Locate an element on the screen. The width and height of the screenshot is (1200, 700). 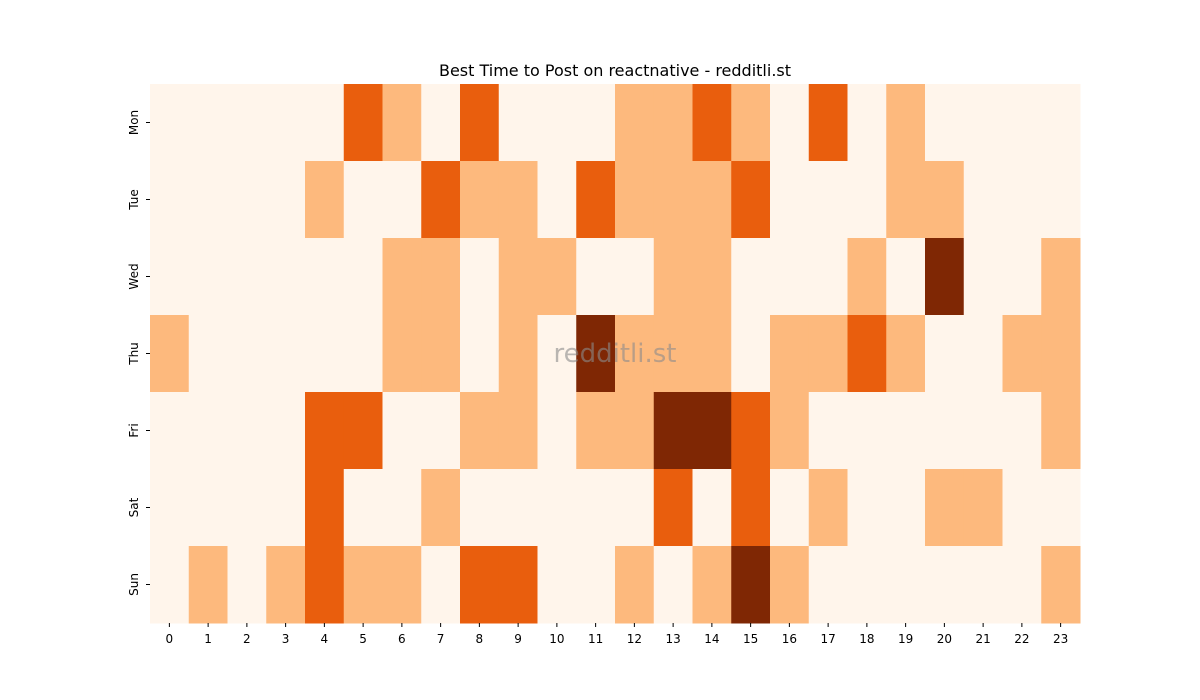
x-tick-label: 21 is located at coordinates (982, 639).